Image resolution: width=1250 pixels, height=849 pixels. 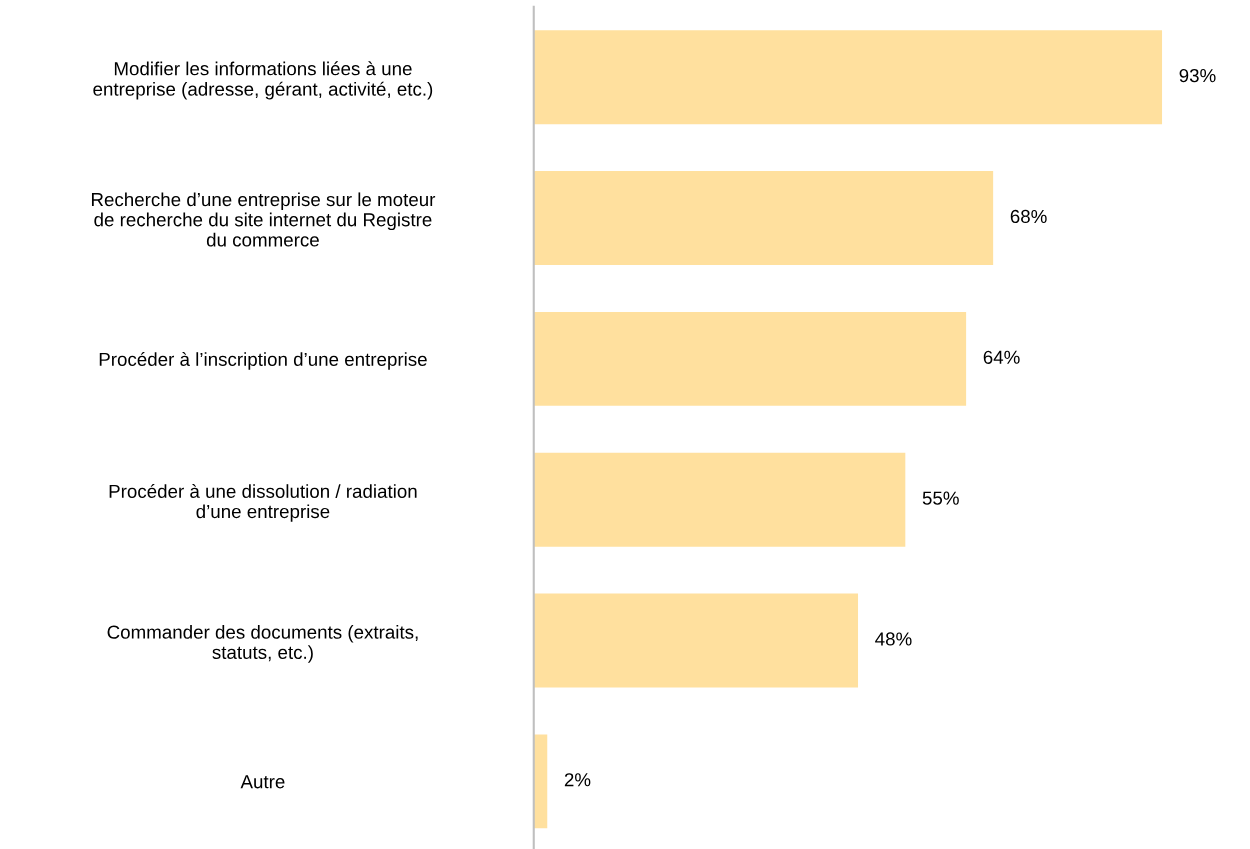 I want to click on data-label: 68%, so click(x=1028, y=216).